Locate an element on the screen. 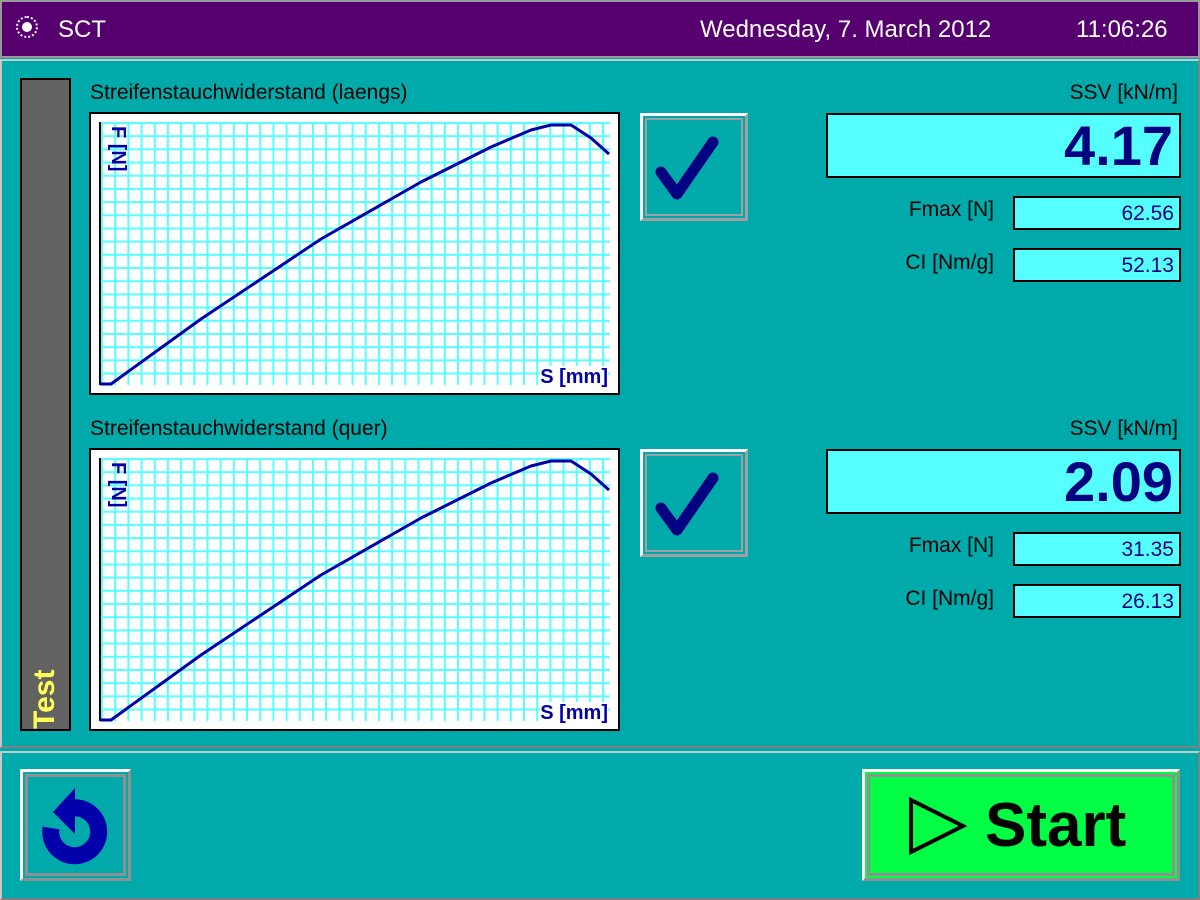  chart-title: Streifenstauchwiderstand (laengs) is located at coordinates (249, 92).